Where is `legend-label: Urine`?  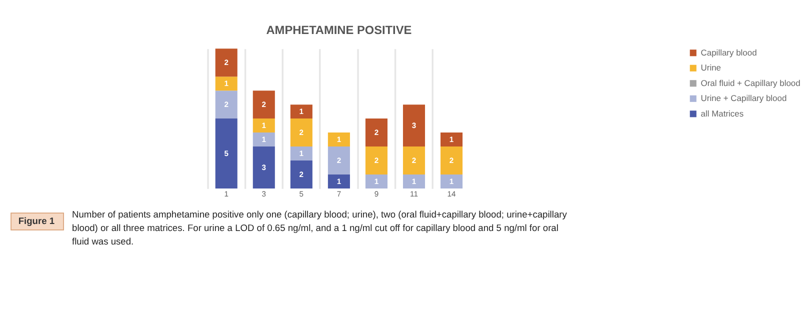
legend-label: Urine is located at coordinates (711, 67).